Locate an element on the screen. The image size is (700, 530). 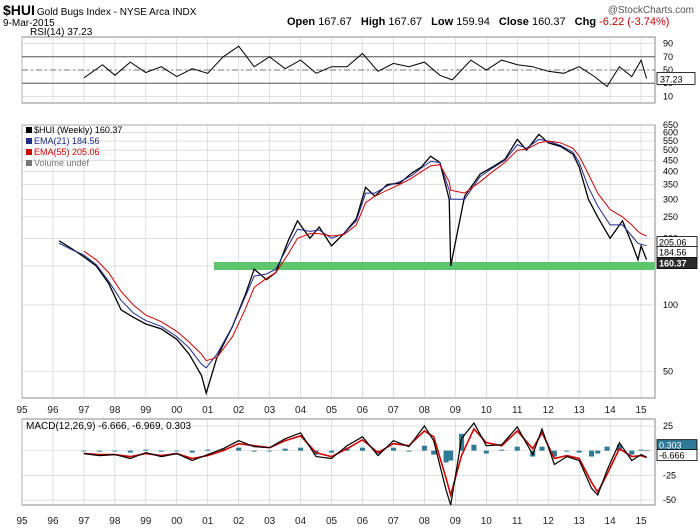
symbol-title: $HUI Gold Bugs Index - NYSE Arca INDX is located at coordinates (99, 10).